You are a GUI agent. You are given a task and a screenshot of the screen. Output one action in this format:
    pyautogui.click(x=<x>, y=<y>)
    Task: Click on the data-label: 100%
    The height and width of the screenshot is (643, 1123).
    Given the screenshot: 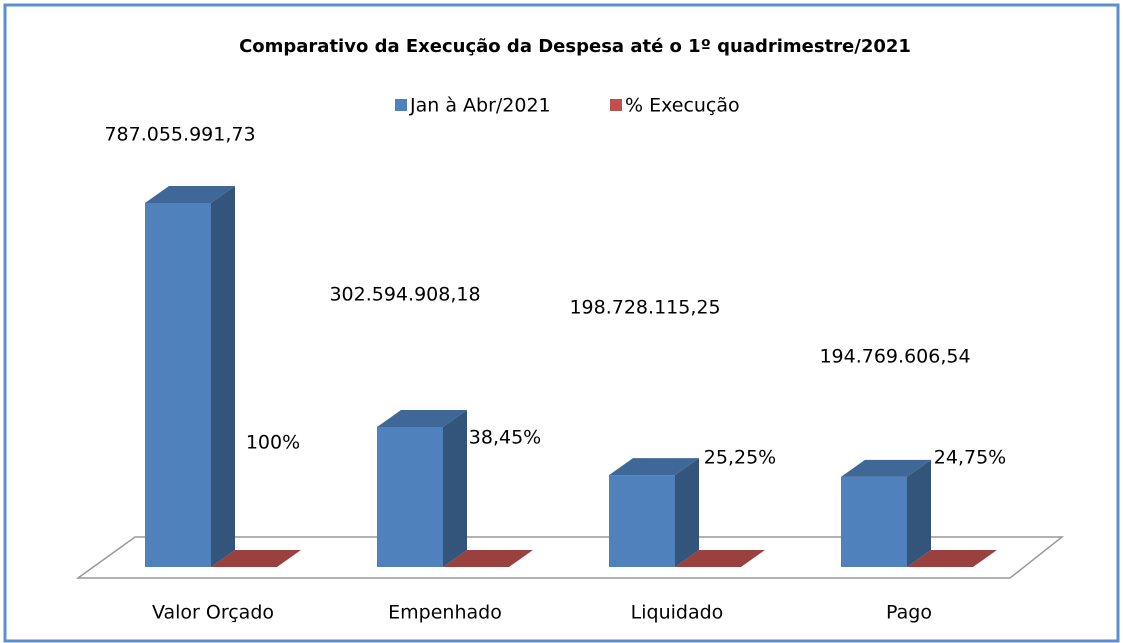 What is the action you would take?
    pyautogui.click(x=273, y=443)
    